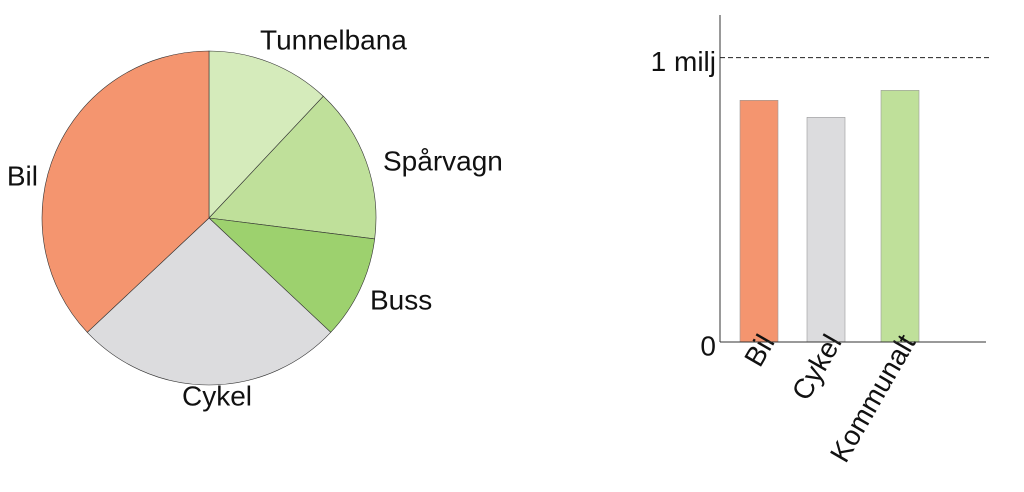 This screenshot has height=492, width=1024. I want to click on slice-label: Bil, so click(22, 175).